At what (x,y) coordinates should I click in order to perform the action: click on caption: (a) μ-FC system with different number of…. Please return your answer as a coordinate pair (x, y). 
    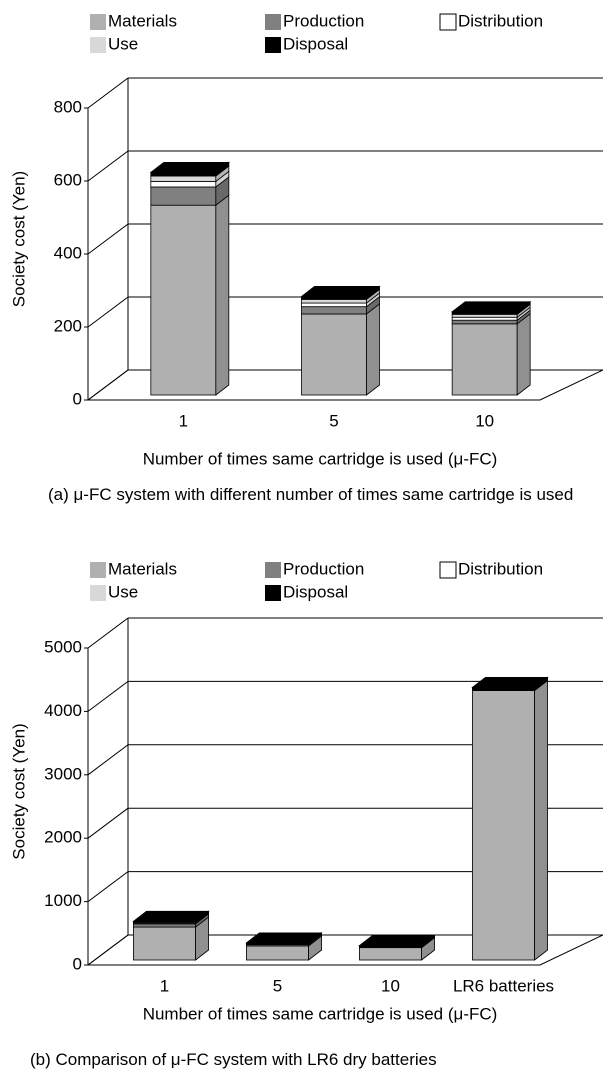
    Looking at the image, I should click on (311, 494).